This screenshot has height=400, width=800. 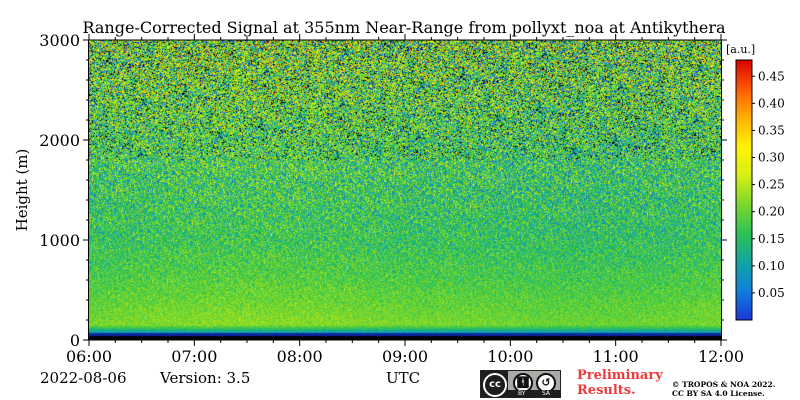 I want to click on colorbar-tick-label: 0.10, so click(x=771, y=266).